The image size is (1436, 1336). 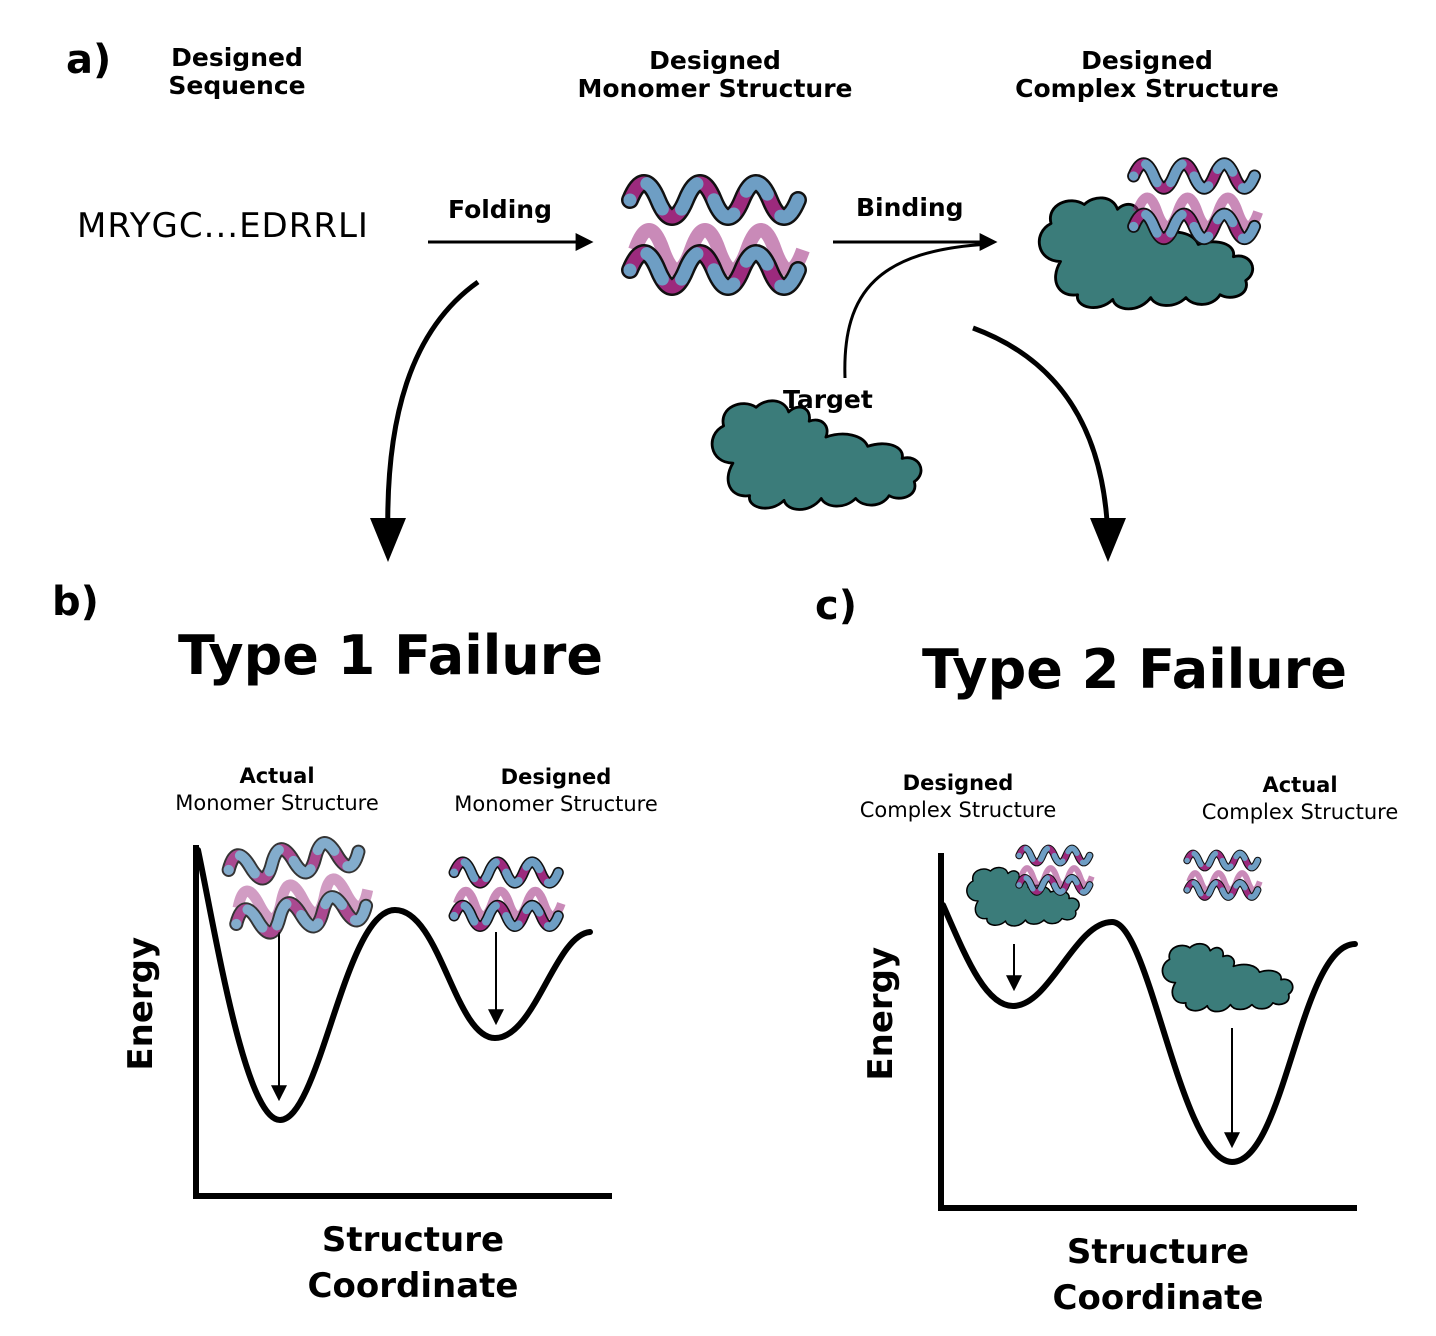 What do you see at coordinates (1158, 1276) in the screenshot?
I see `type2-x-axis-label: Structure Coordinate` at bounding box center [1158, 1276].